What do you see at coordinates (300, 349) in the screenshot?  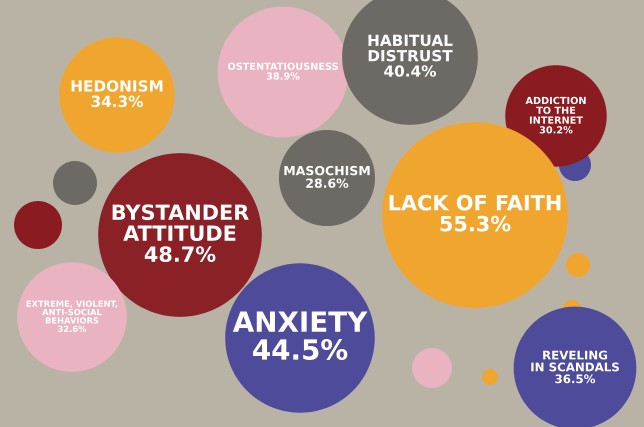 I see `data-label: 44.5%` at bounding box center [300, 349].